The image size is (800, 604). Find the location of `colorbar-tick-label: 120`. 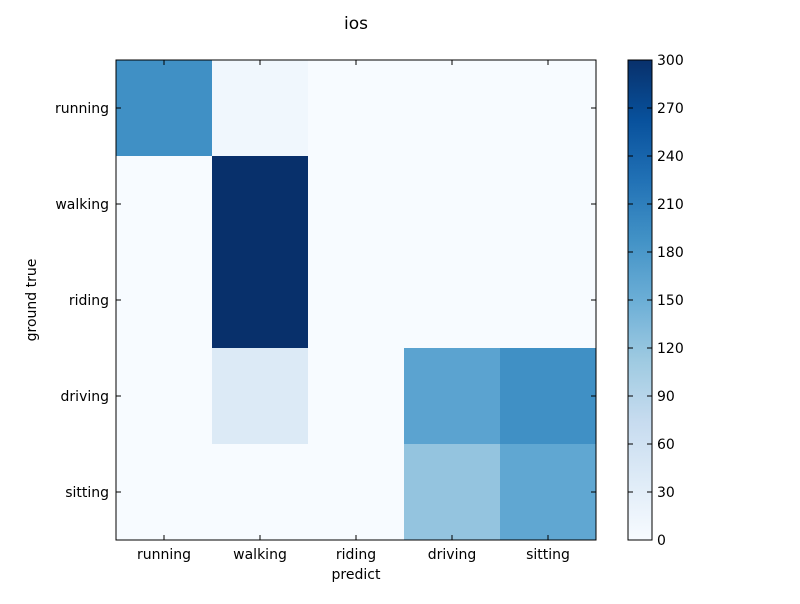

colorbar-tick-label: 120 is located at coordinates (670, 349).